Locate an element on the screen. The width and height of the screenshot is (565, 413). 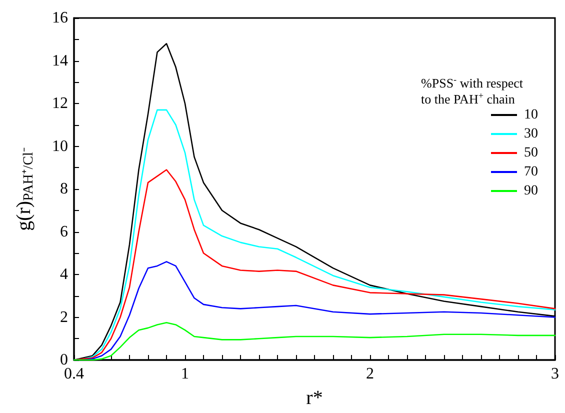
legend-label: 90 is located at coordinates (531, 191).